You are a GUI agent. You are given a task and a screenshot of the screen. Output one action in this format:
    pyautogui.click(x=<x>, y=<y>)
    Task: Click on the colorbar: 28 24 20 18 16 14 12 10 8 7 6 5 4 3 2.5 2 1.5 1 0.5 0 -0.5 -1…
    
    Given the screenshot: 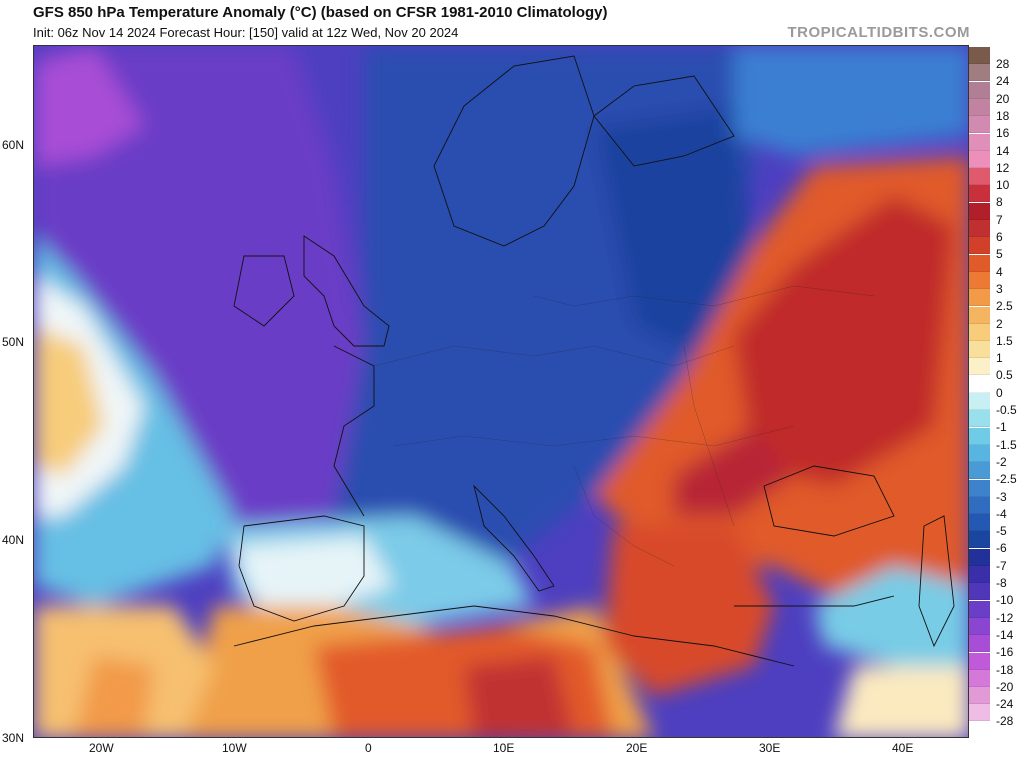 What is the action you would take?
    pyautogui.click(x=996, y=391)
    